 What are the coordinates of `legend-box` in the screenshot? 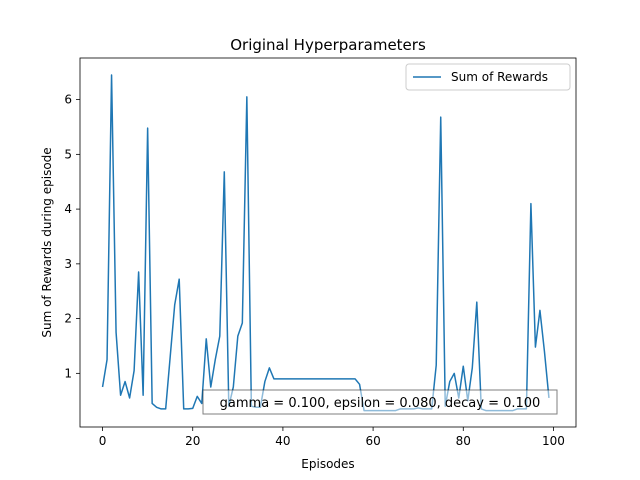 It's located at (488, 77).